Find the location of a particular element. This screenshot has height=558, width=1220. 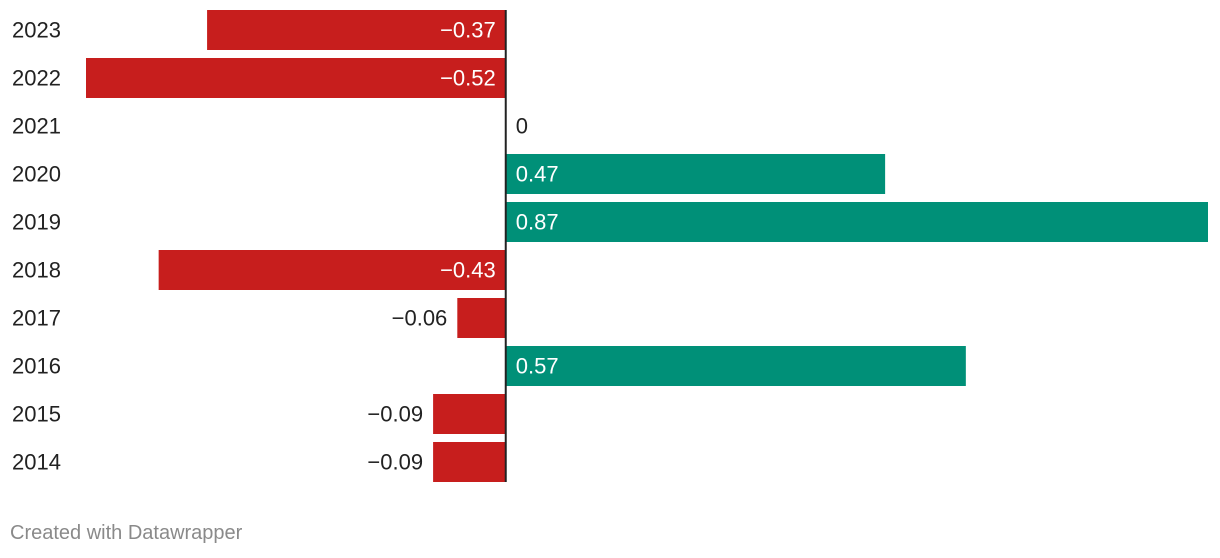

bar-2016 is located at coordinates (735, 366).